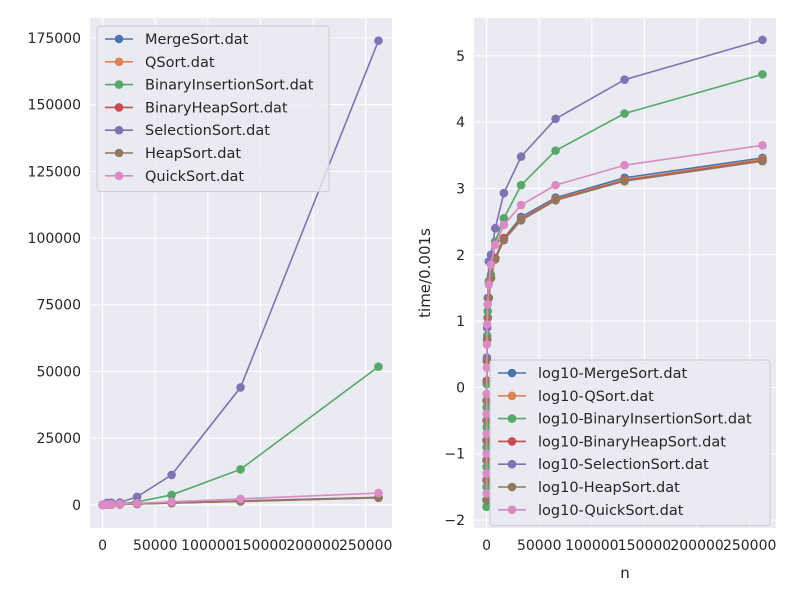 Image resolution: width=800 pixels, height=600 pixels. Describe the element at coordinates (54, 239) in the screenshot. I see `y-tick-label: 100000` at that location.